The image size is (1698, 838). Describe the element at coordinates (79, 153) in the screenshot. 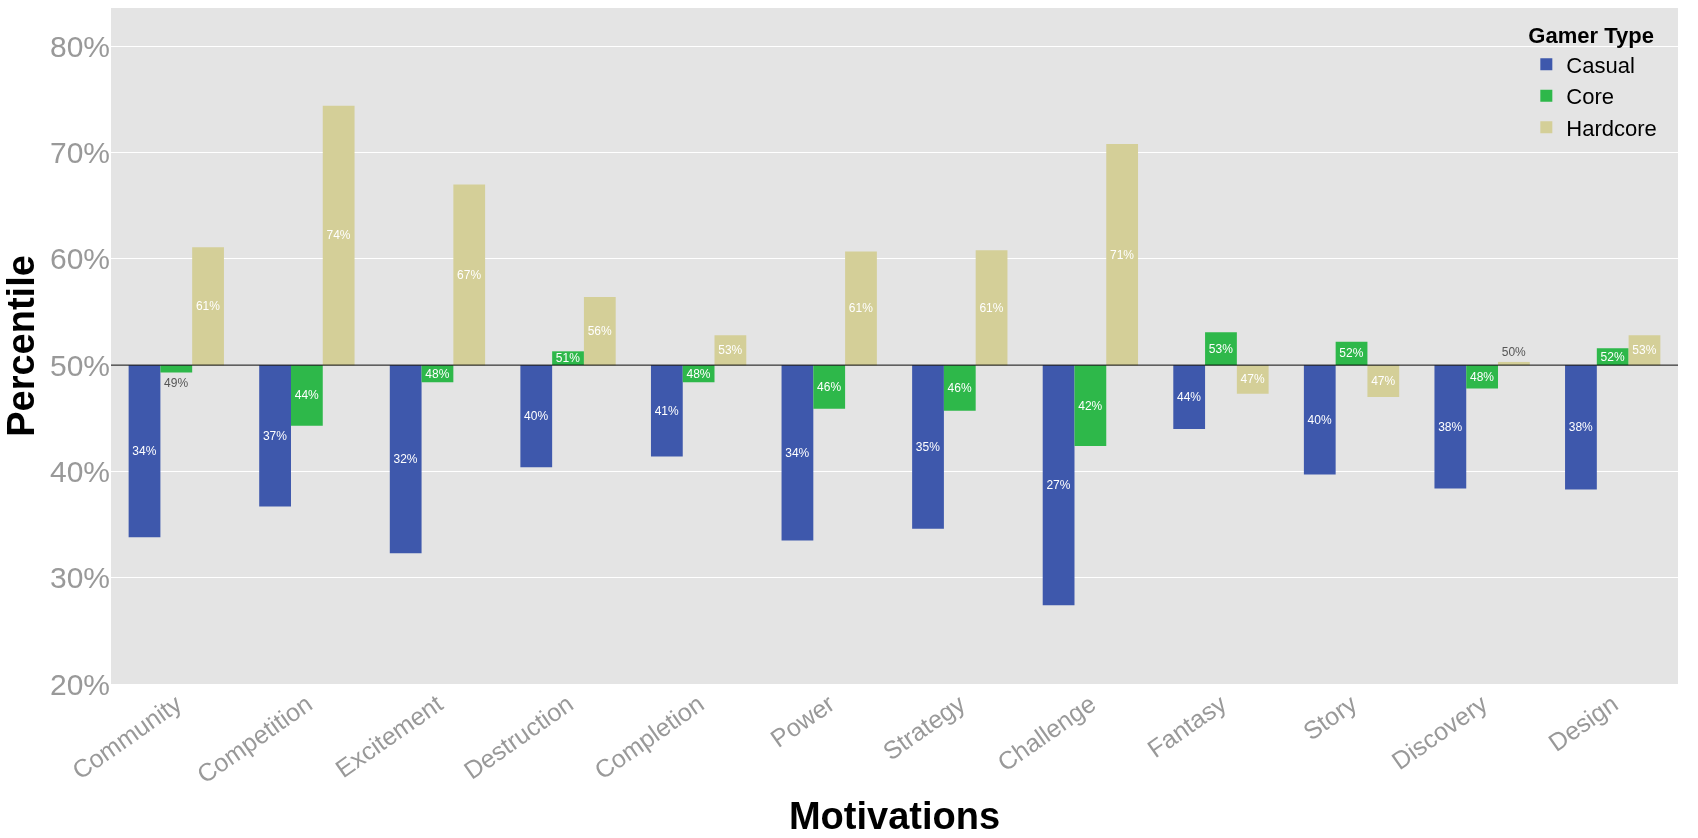

I see `y-tick-label: 70%` at that location.